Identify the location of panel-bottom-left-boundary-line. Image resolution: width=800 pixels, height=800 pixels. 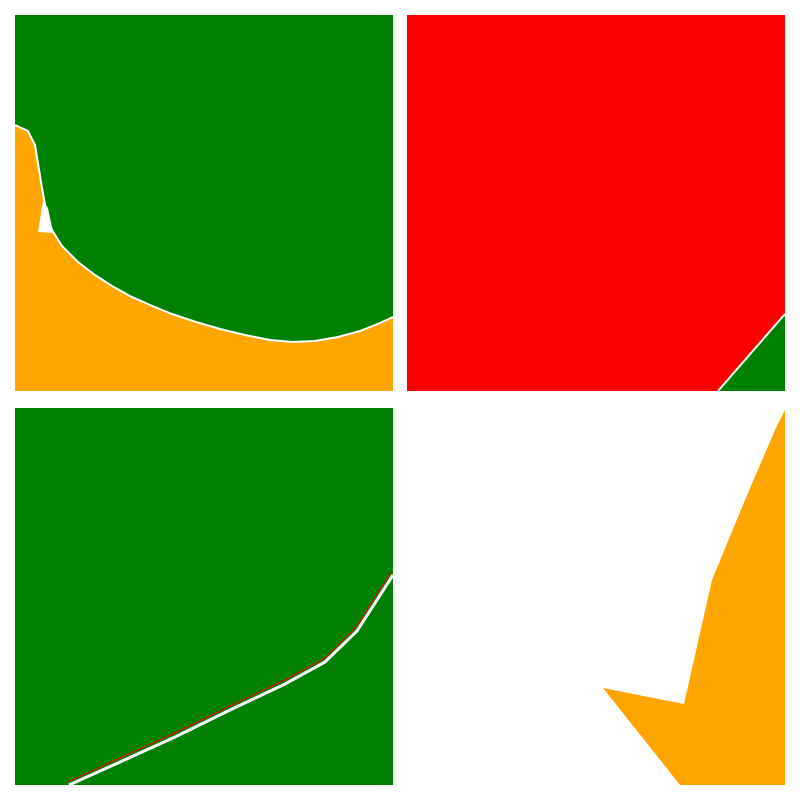
(231, 680).